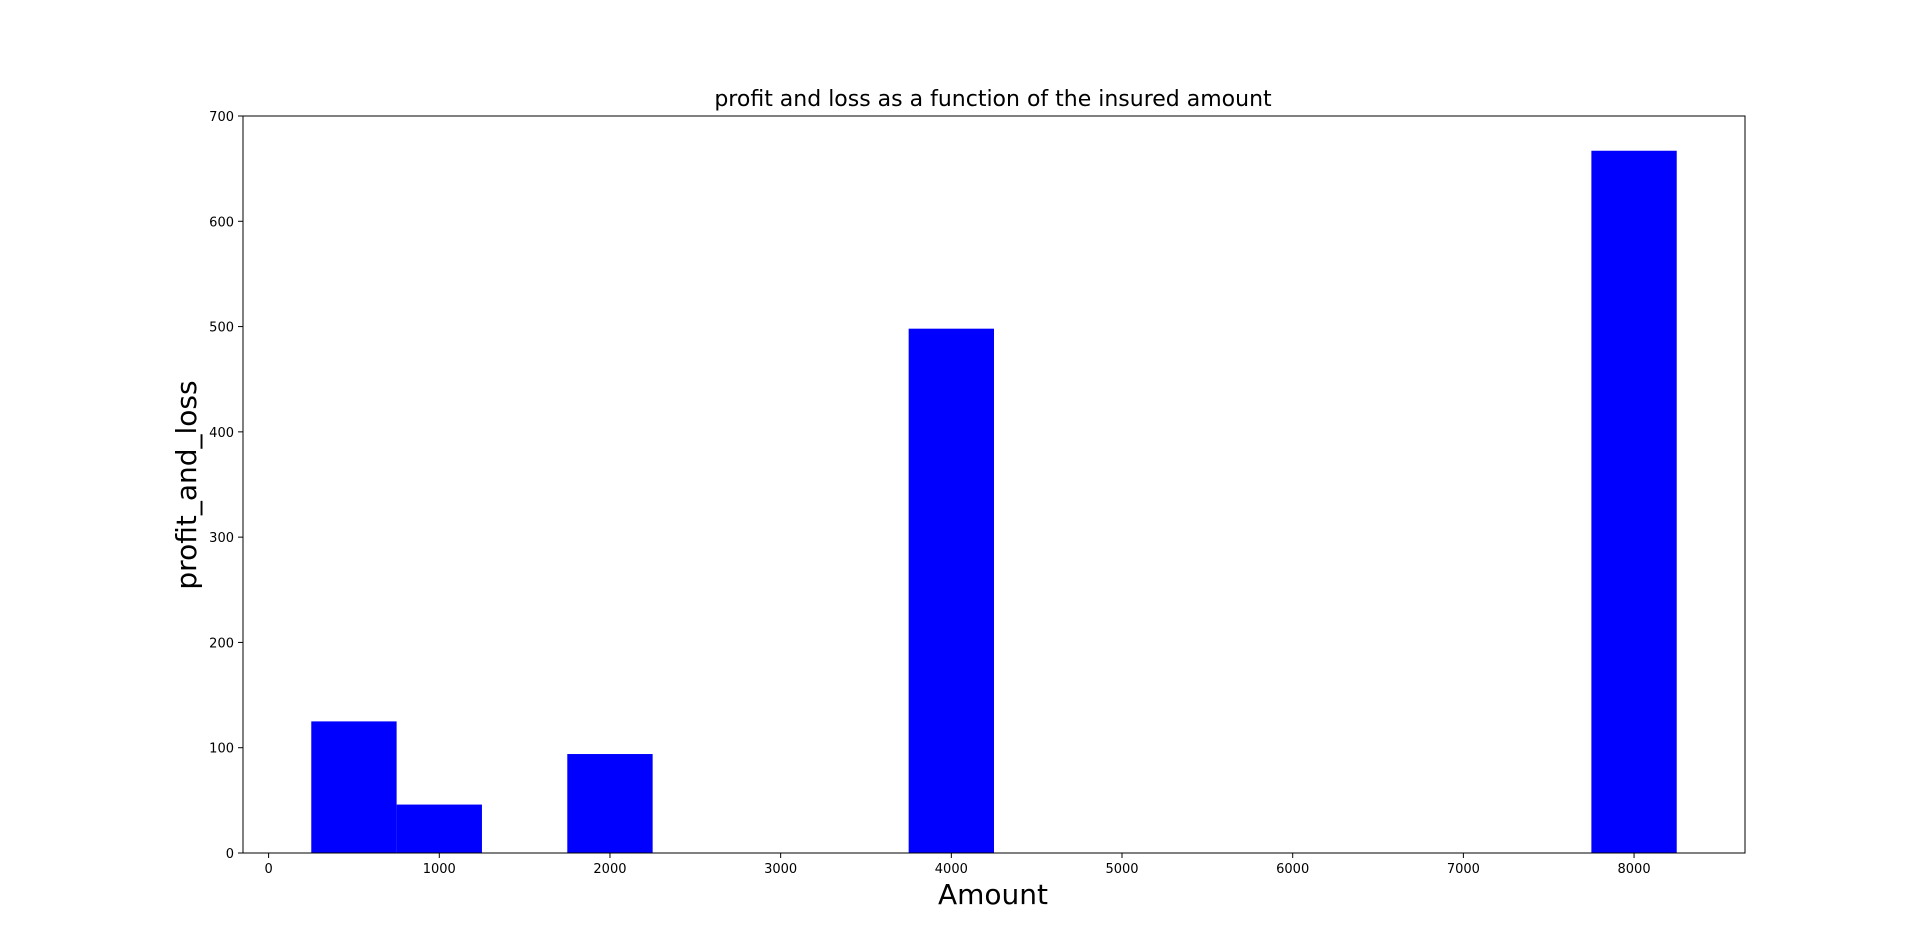  Describe the element at coordinates (1292, 869) in the screenshot. I see `x-tick-label-6: 6000` at that location.